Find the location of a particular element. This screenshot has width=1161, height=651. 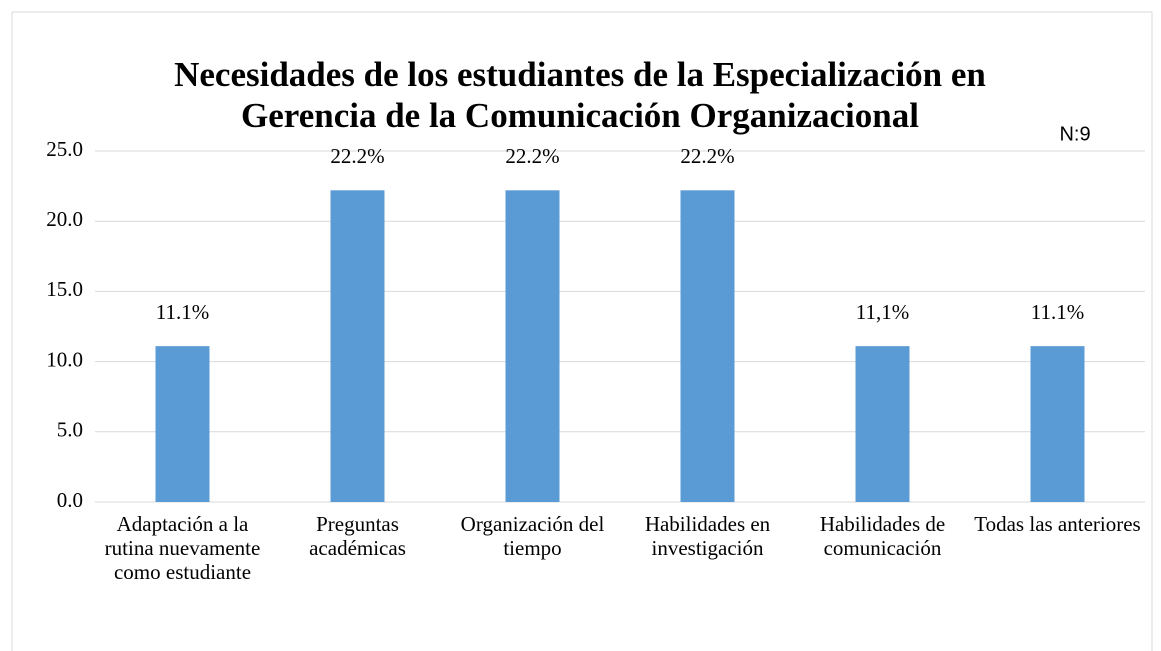

x-tick-label: Habilidades de comunicación is located at coordinates (882, 536).